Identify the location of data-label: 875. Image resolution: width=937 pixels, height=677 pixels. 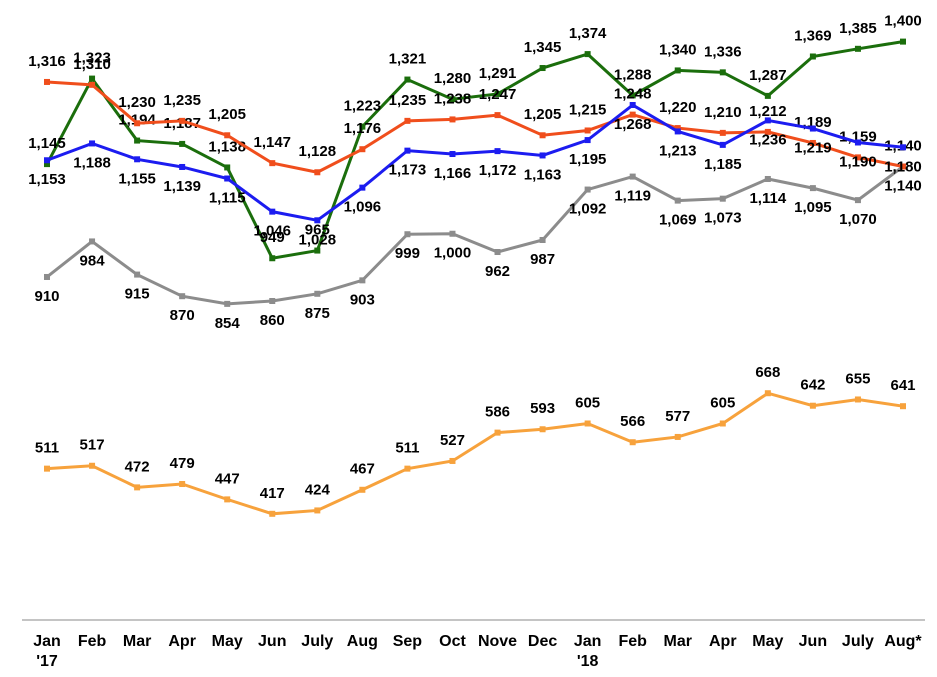
(317, 313).